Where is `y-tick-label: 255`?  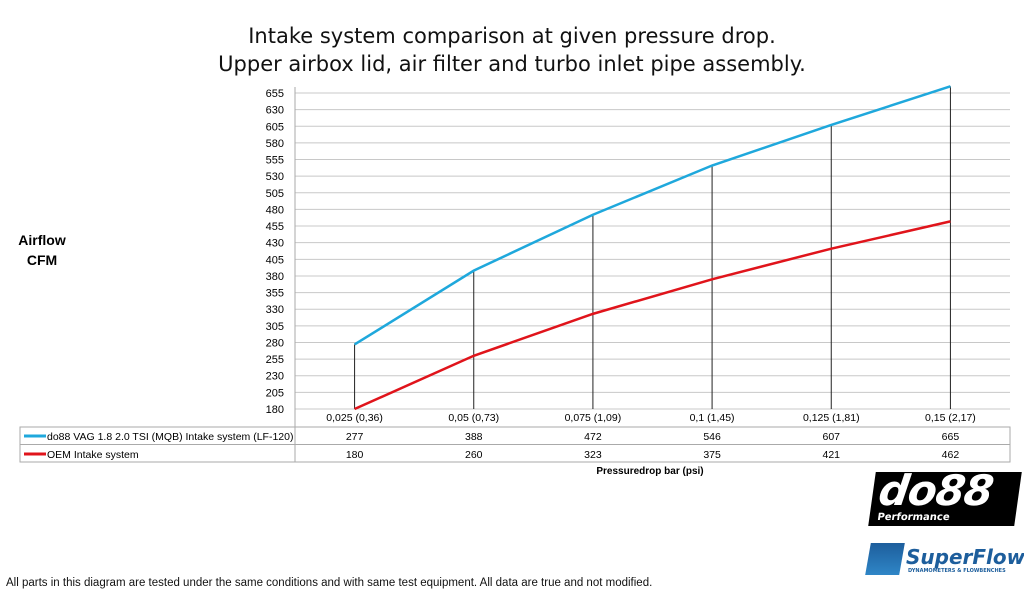 y-tick-label: 255 is located at coordinates (275, 360).